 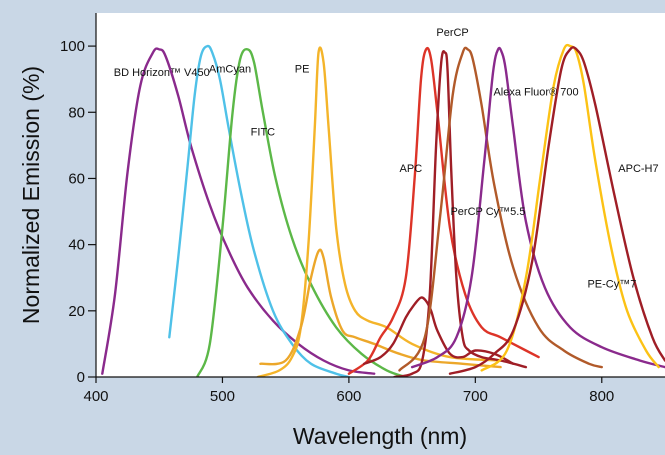 What do you see at coordinates (611, 285) in the screenshot?
I see `series-label-pe-cy-7: PE-Cy™7` at bounding box center [611, 285].